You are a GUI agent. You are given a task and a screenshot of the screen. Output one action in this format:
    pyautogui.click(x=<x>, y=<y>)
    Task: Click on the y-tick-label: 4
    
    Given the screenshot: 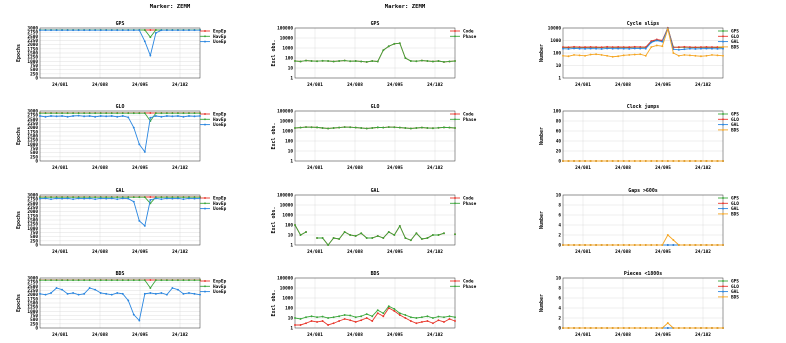 What is the action you would take?
    pyautogui.click(x=559, y=309)
    